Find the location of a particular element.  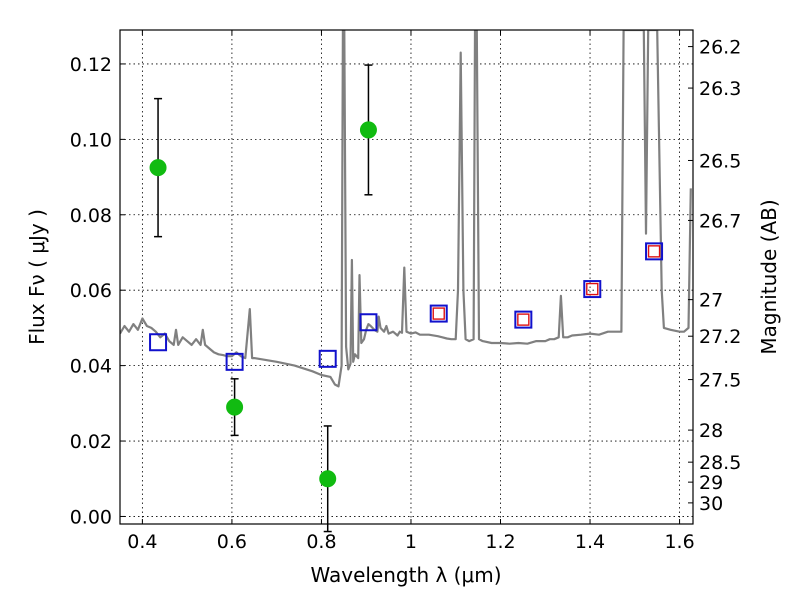

x-axis-label: Wavelength λ (μm) is located at coordinates (405, 575).